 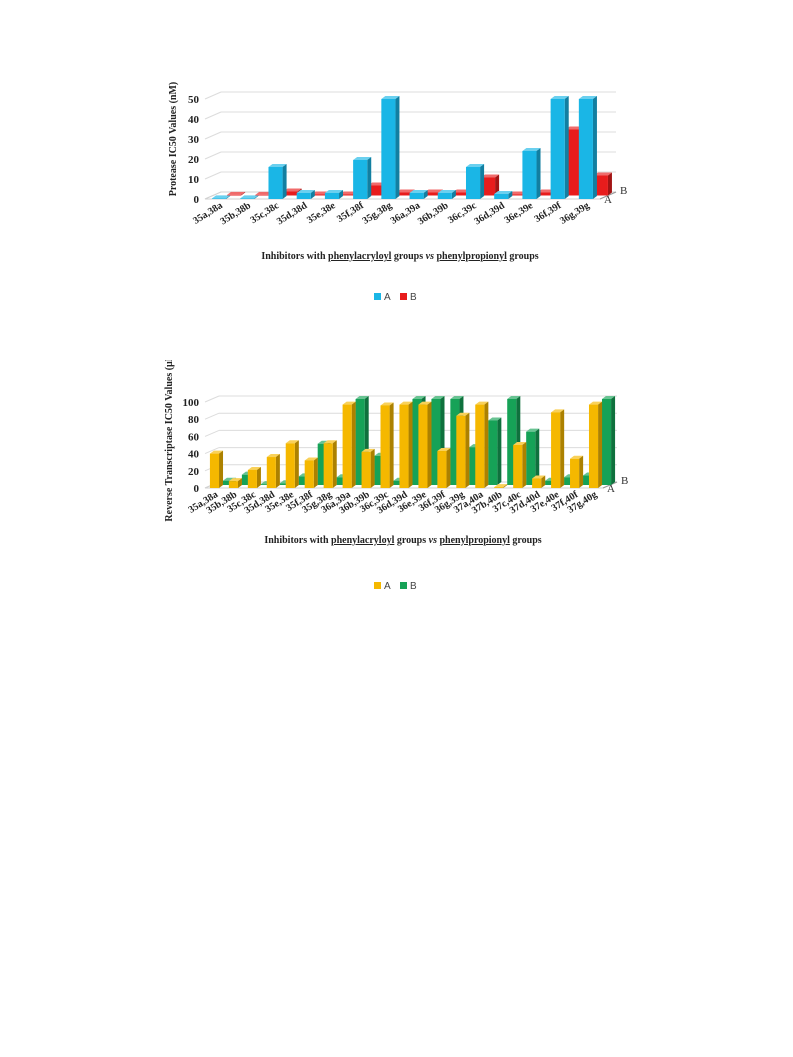 I want to click on bar-A-36g,39g, so click(x=463, y=450).